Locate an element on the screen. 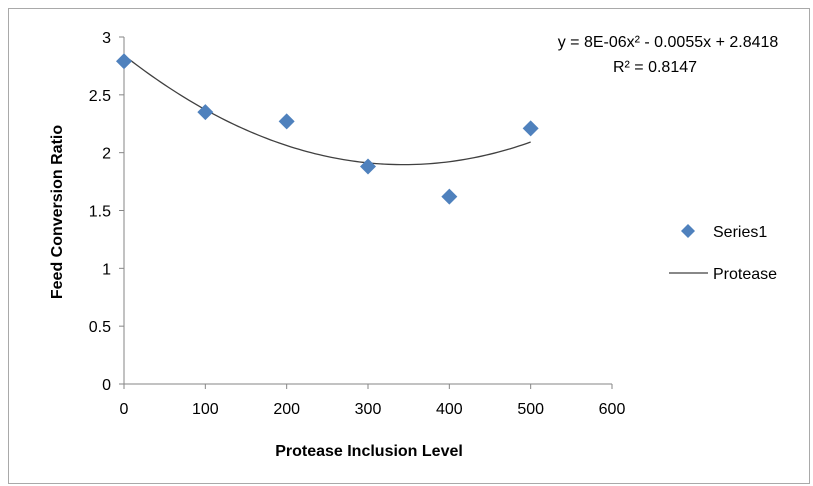  y-tick-label: 0 is located at coordinates (106, 385).